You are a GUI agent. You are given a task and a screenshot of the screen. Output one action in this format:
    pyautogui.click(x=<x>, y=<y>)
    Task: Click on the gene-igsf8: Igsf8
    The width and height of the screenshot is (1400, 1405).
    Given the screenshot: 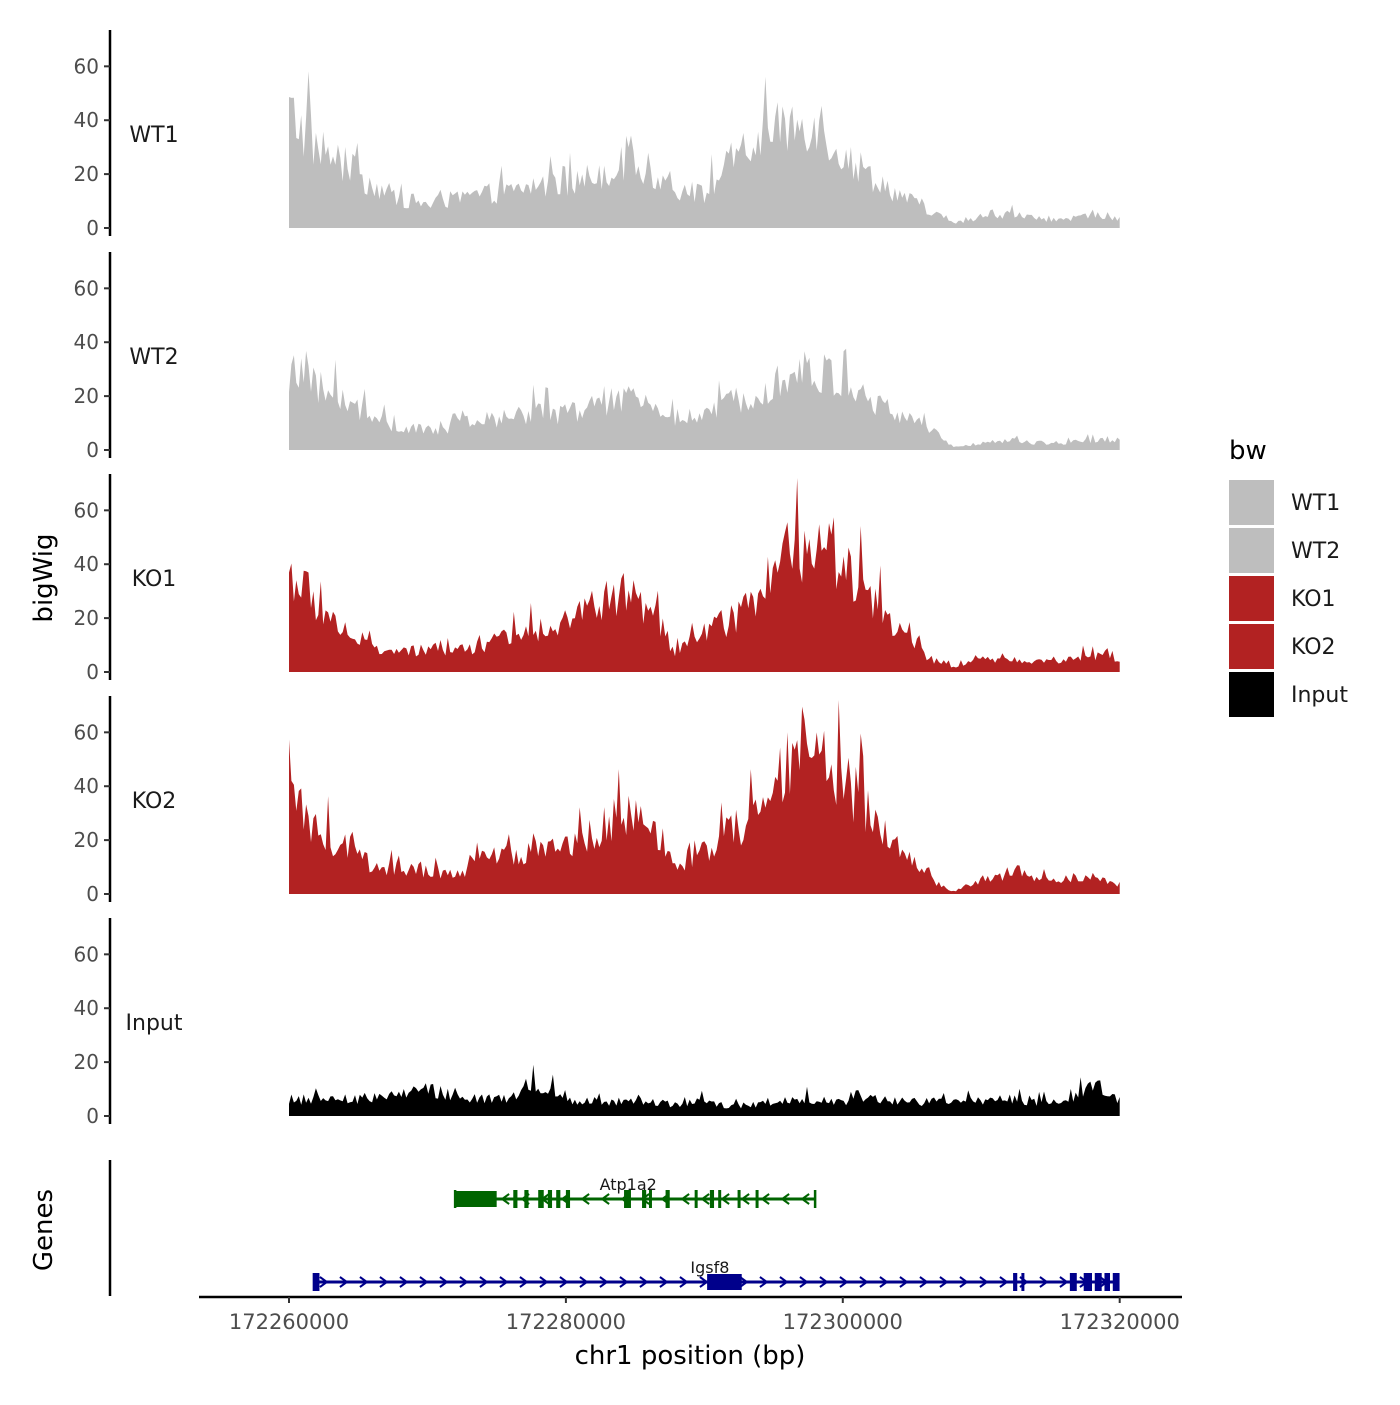 What is the action you would take?
    pyautogui.click(x=716, y=1274)
    